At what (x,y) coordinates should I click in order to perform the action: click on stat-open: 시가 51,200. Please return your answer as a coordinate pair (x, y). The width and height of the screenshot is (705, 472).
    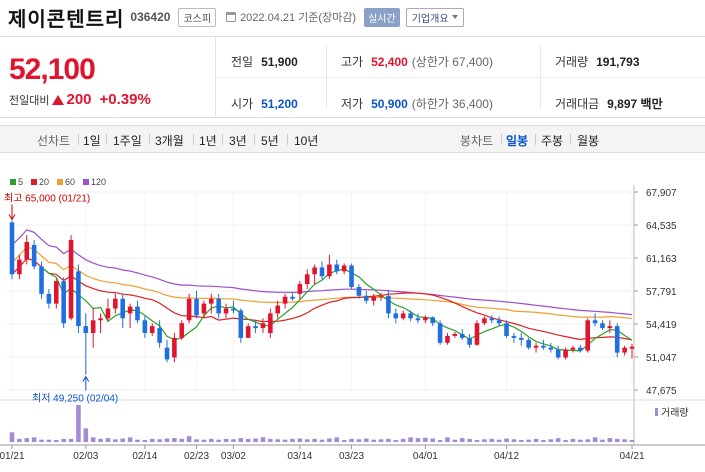
    Looking at the image, I should click on (264, 103).